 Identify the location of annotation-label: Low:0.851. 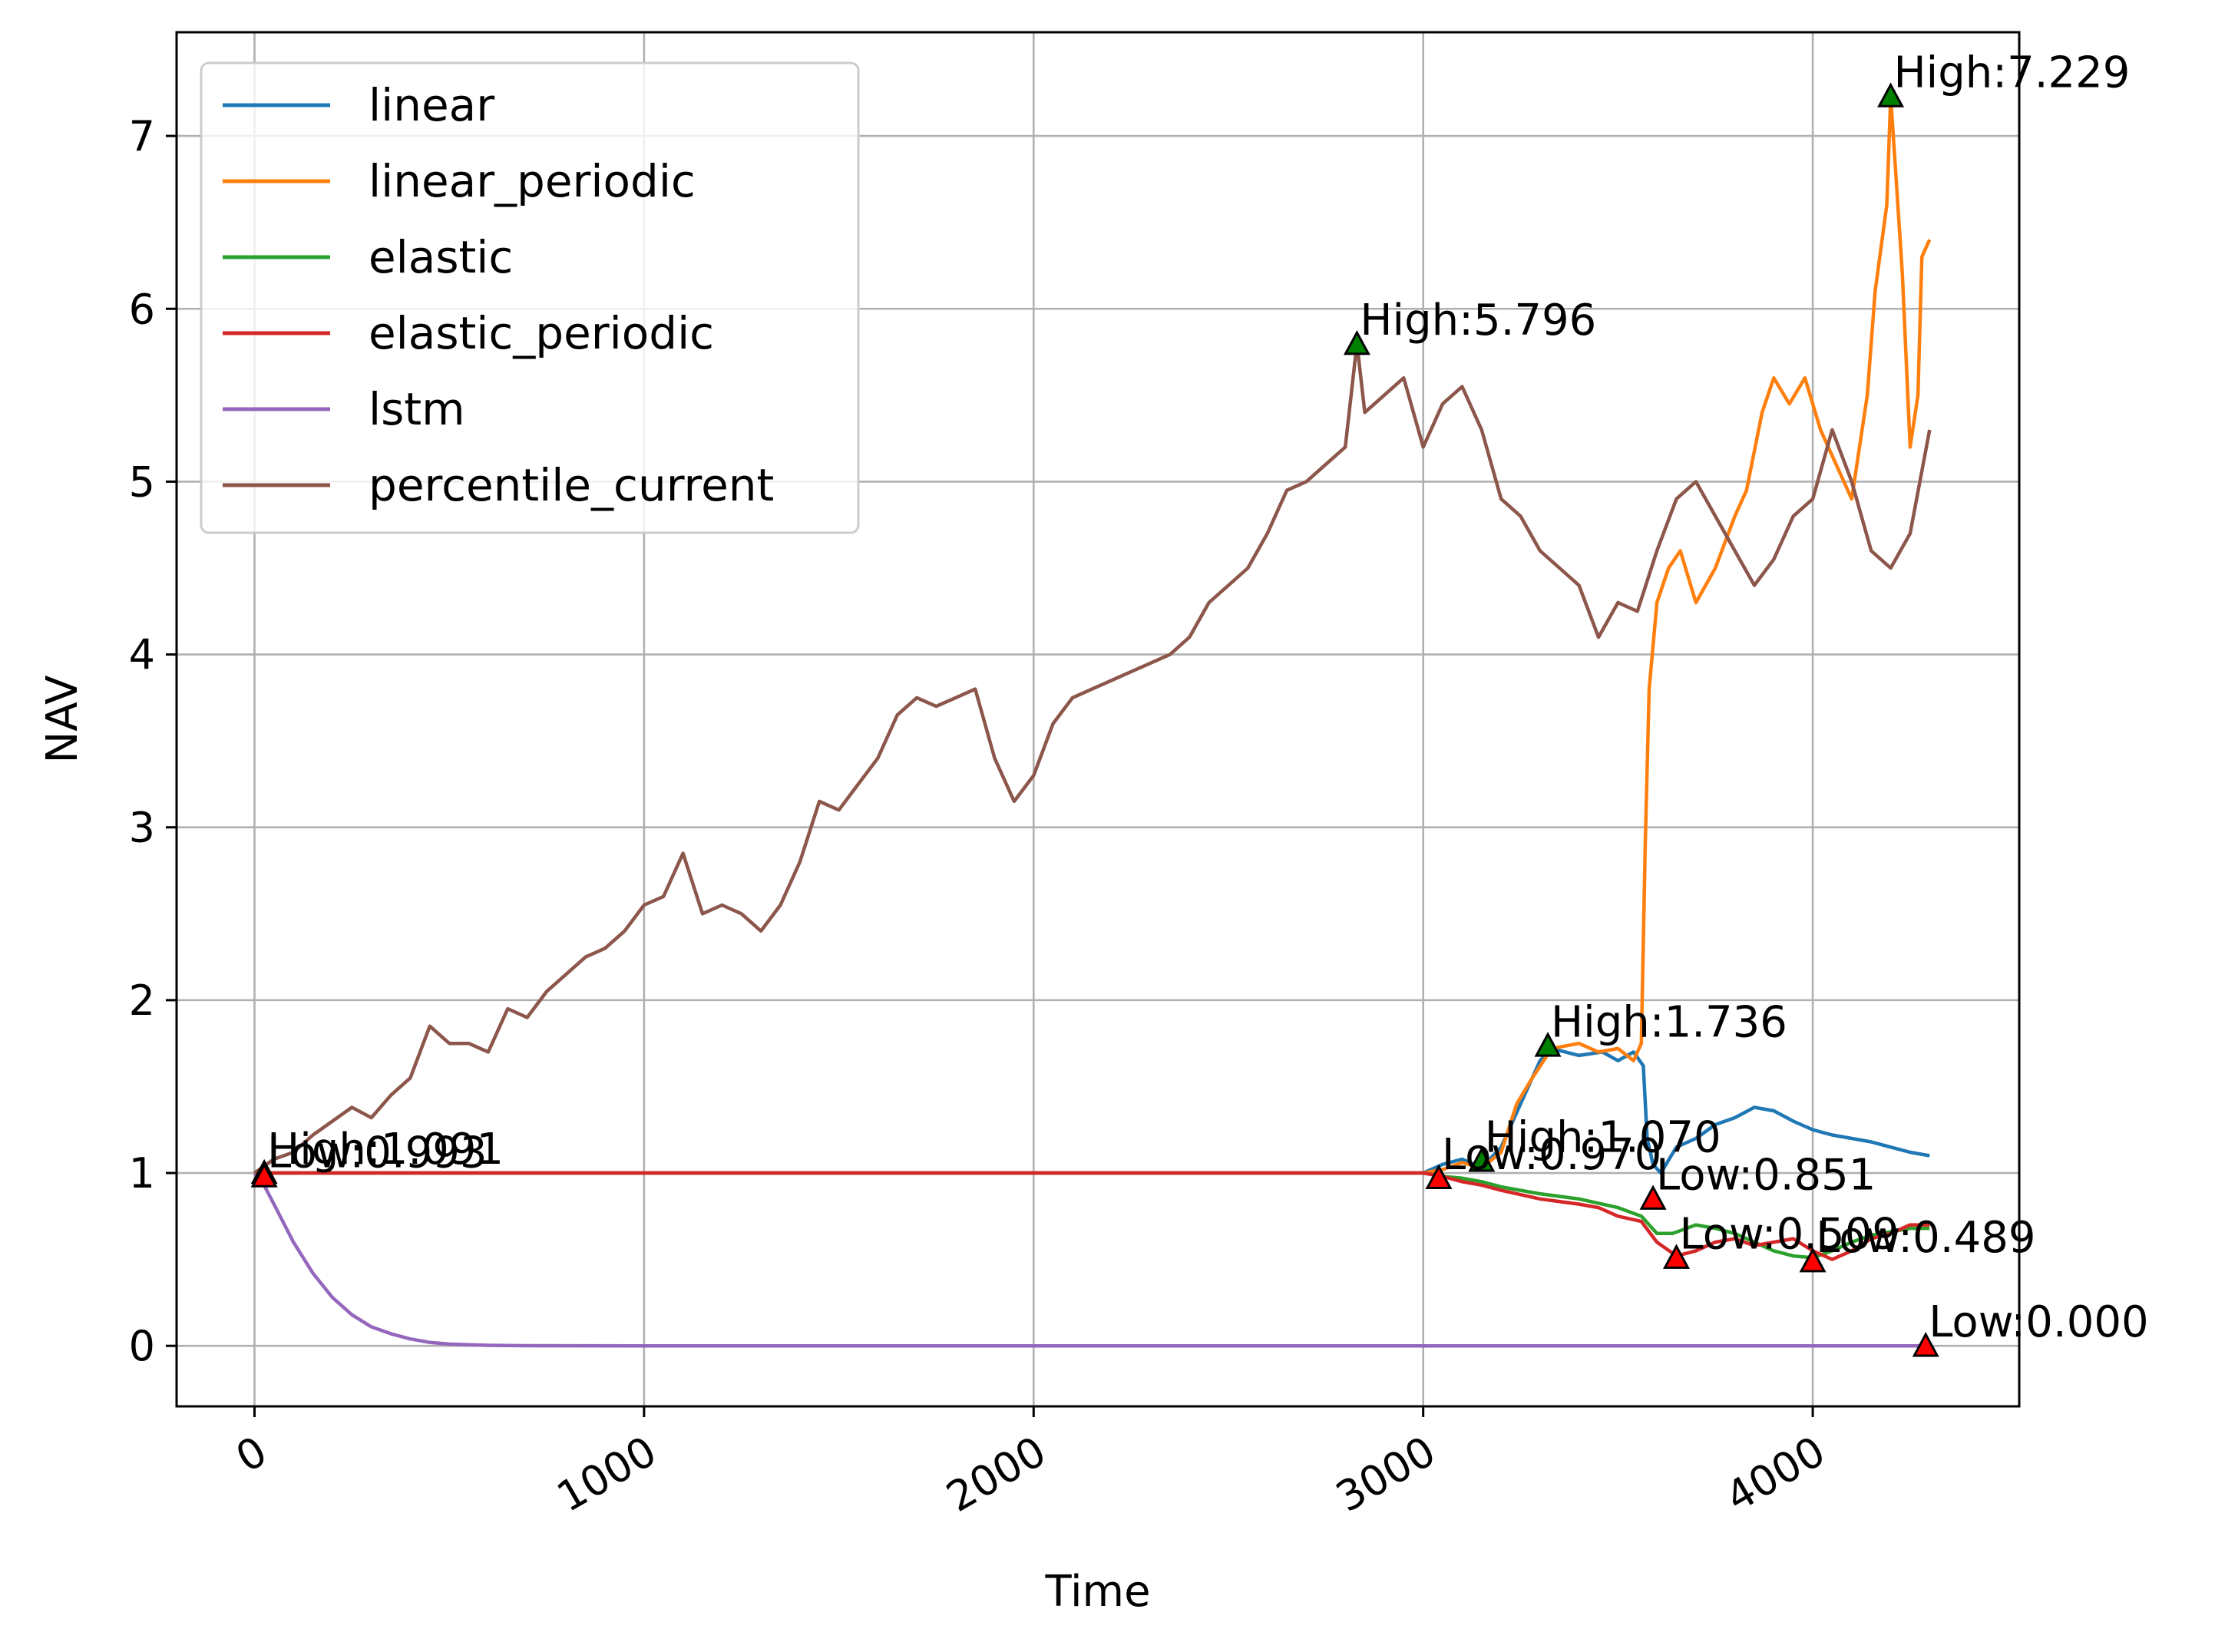
(1766, 1176).